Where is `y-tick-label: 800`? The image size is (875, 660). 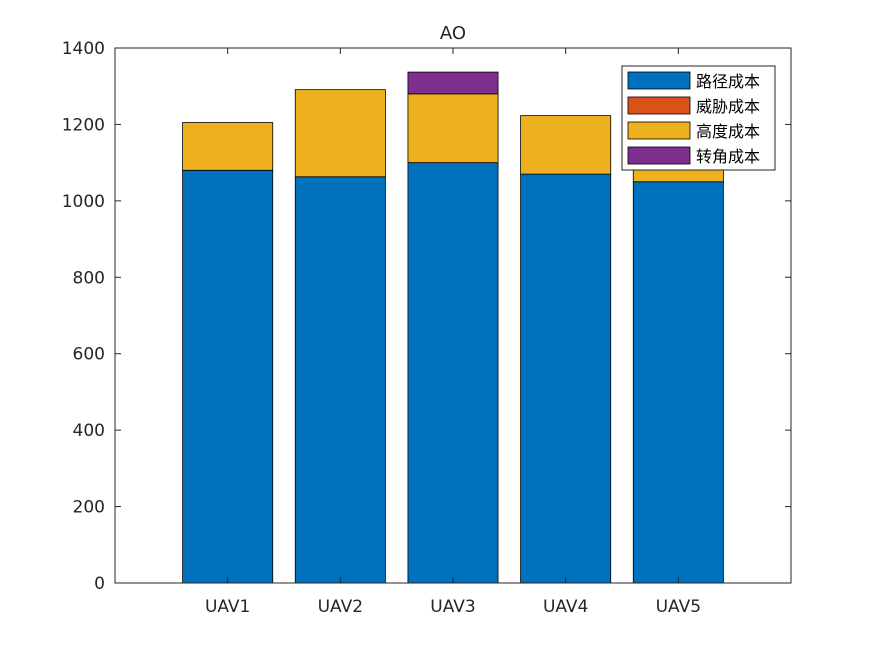
y-tick-label: 800 is located at coordinates (89, 278).